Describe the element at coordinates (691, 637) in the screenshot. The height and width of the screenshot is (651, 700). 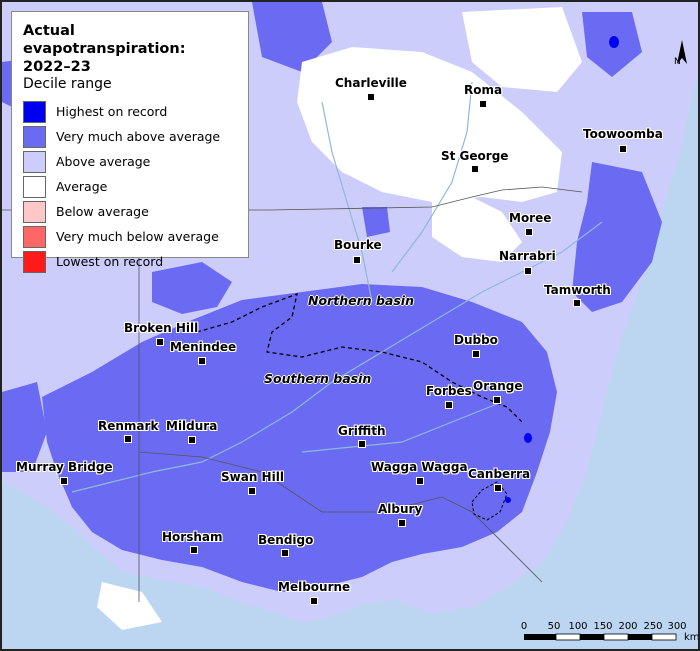
I see `scale-unit-label: km` at that location.